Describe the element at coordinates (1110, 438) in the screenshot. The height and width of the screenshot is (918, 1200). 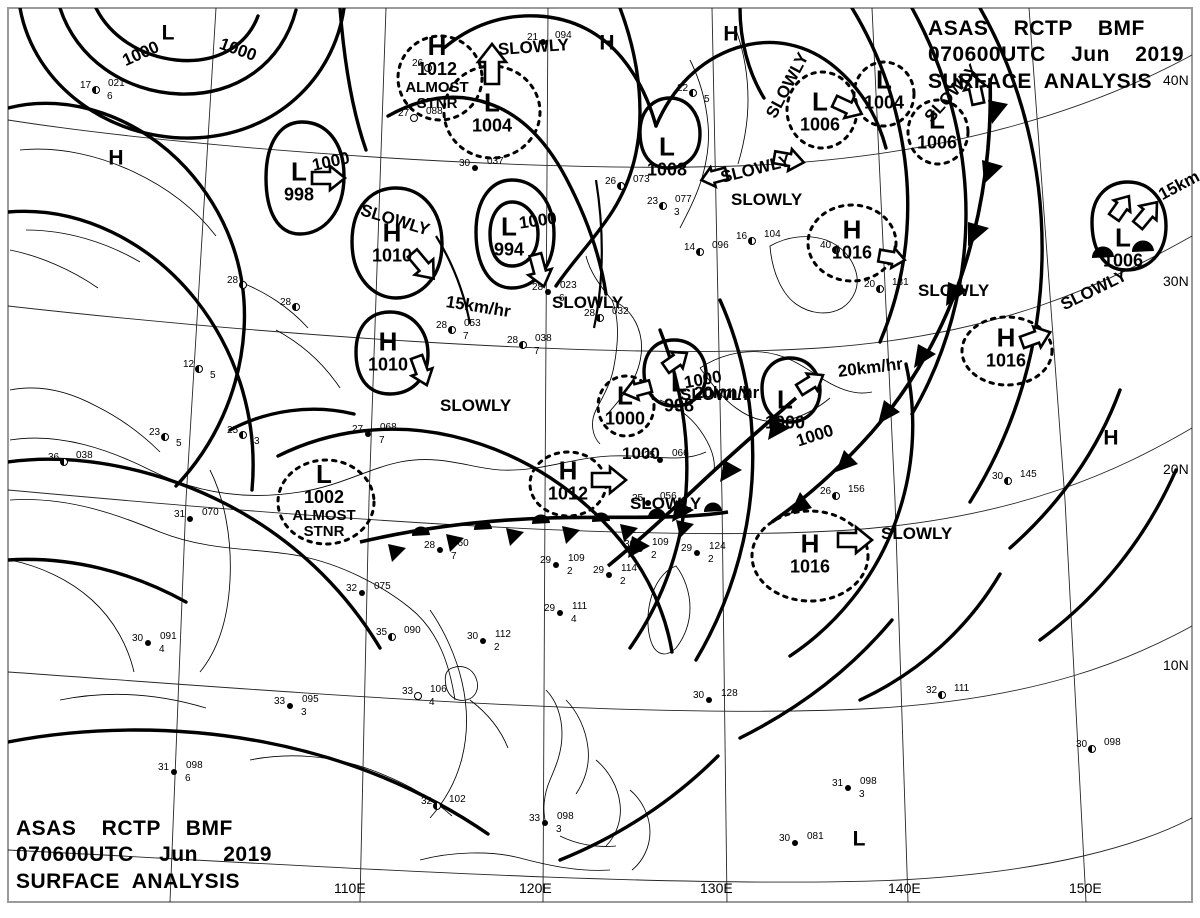
I see `pressure-center-h-23: H` at that location.